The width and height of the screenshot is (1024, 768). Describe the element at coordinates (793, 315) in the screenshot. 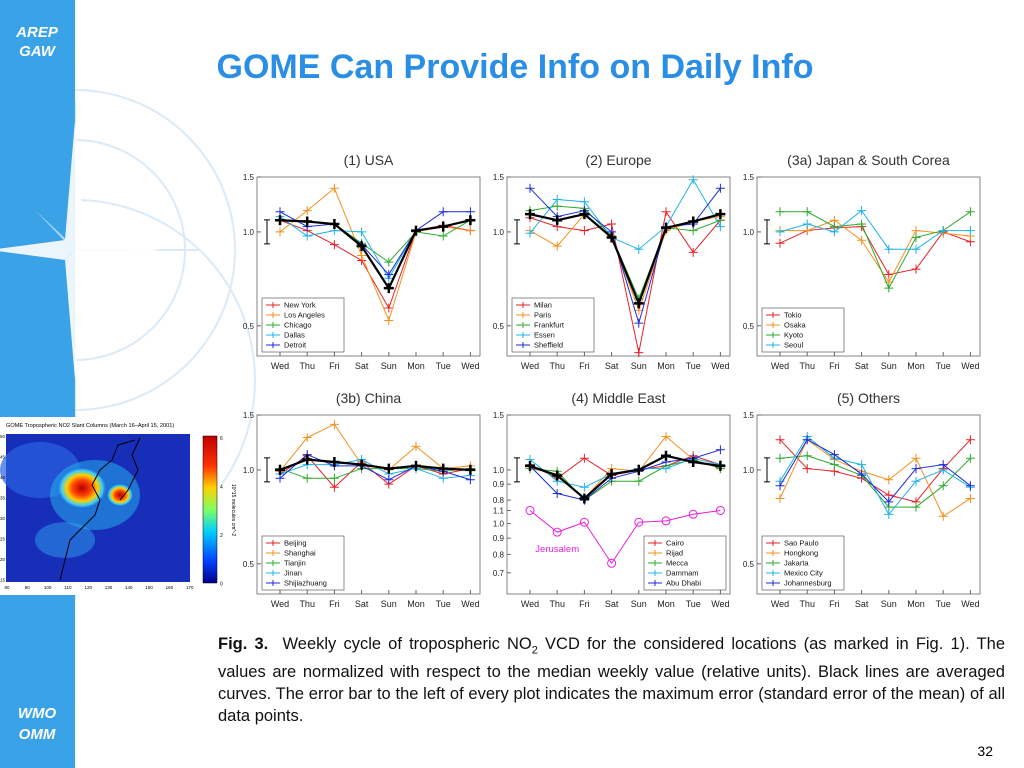

I see `legend-label: Tokio` at that location.